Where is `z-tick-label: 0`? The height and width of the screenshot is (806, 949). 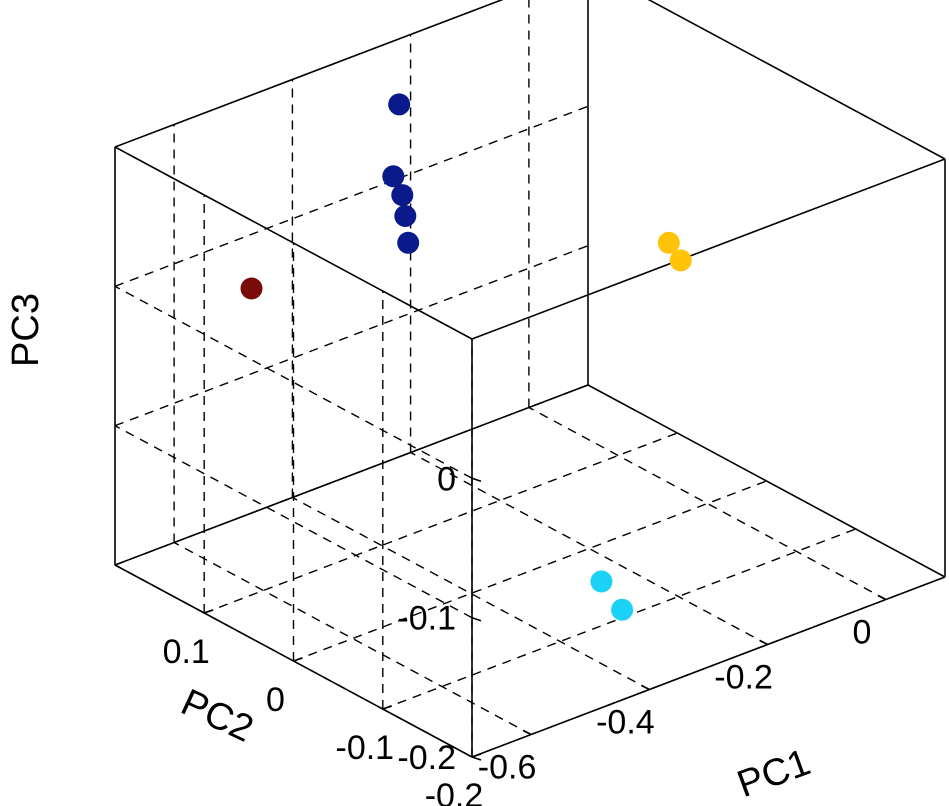
z-tick-label: 0 is located at coordinates (446, 479).